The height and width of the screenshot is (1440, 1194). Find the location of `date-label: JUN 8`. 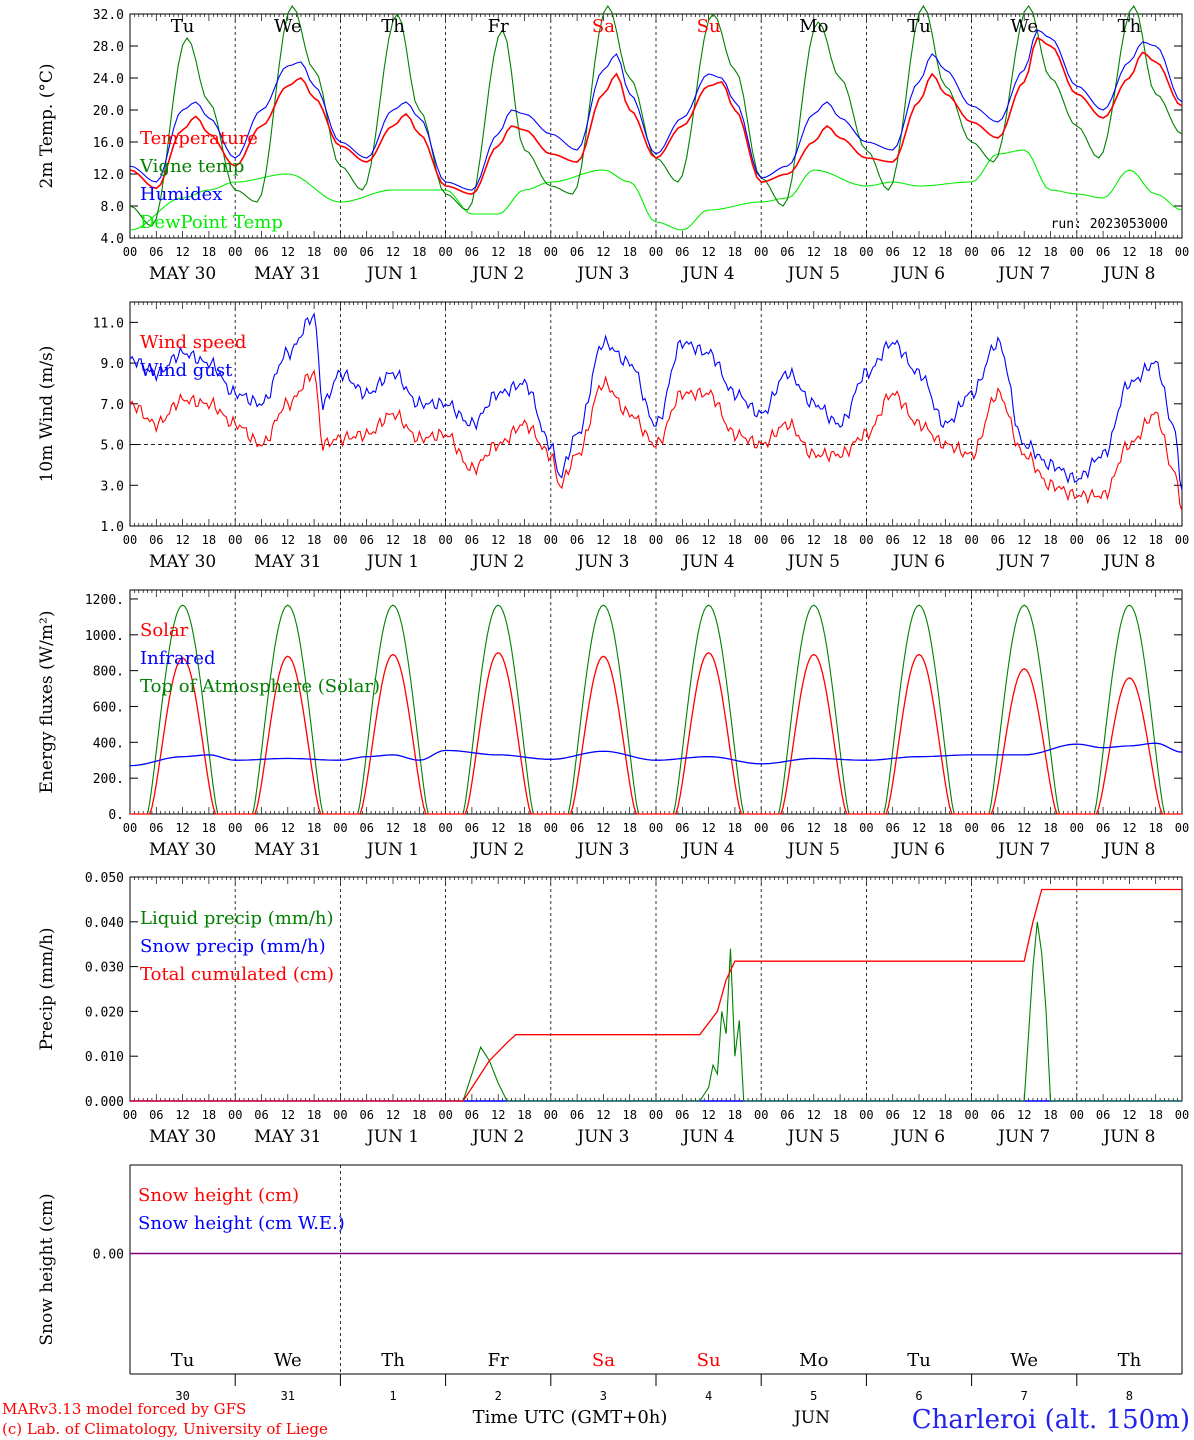

date-label: JUN 8 is located at coordinates (1128, 562).